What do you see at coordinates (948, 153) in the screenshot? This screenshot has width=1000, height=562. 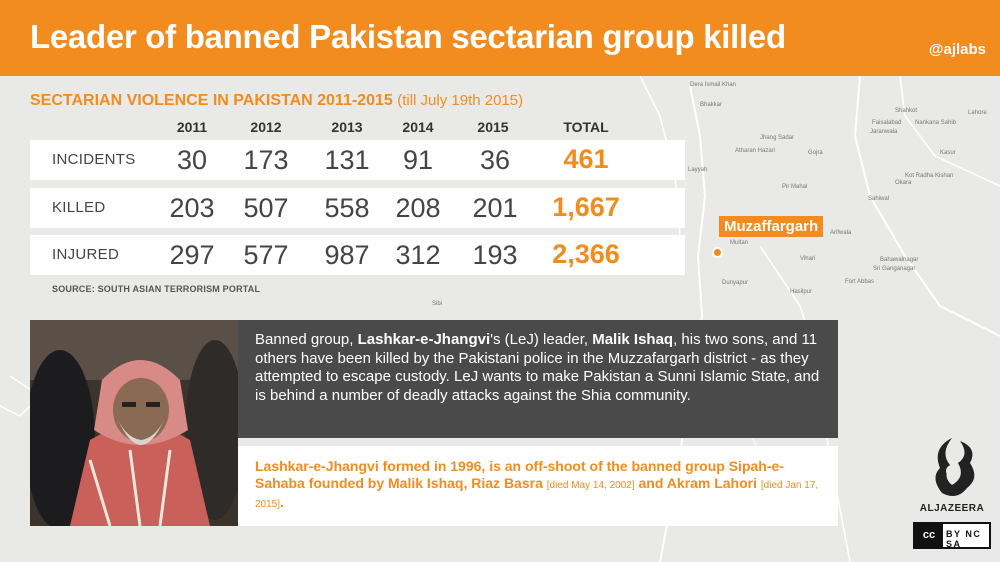 I see `map-label: Kasur` at bounding box center [948, 153].